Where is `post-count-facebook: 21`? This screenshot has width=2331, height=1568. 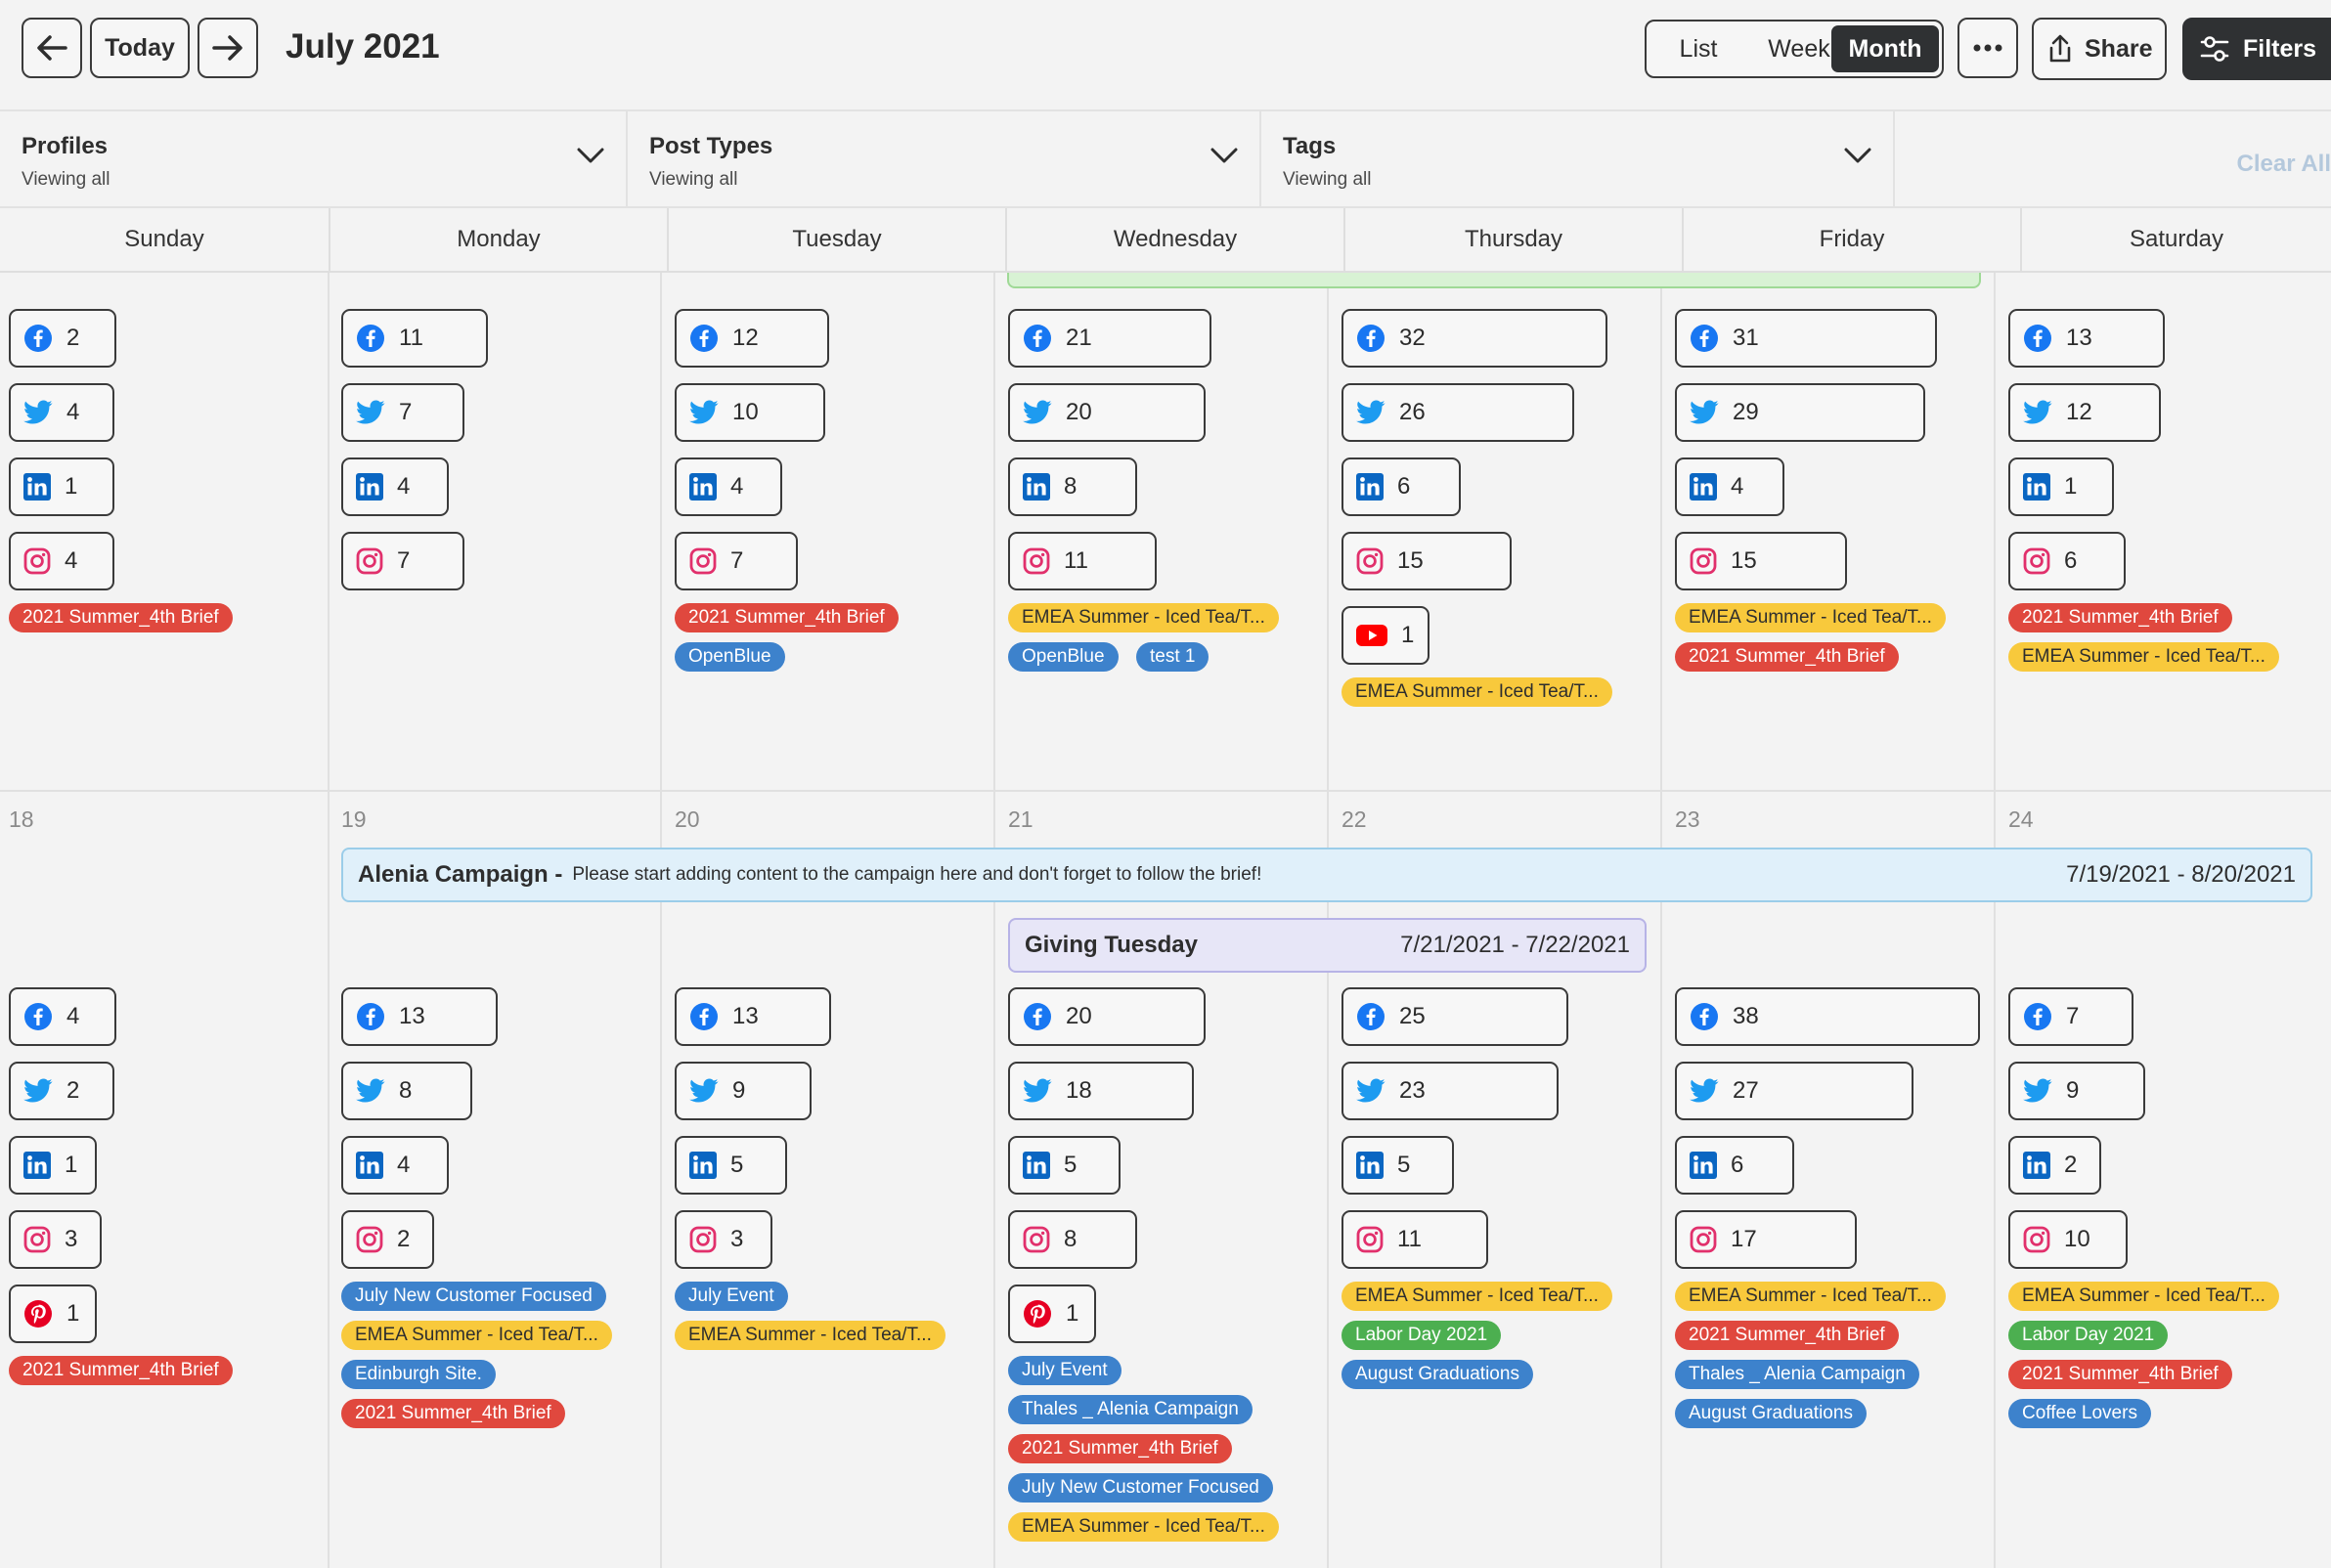
post-count-facebook: 21 is located at coordinates (1109, 338).